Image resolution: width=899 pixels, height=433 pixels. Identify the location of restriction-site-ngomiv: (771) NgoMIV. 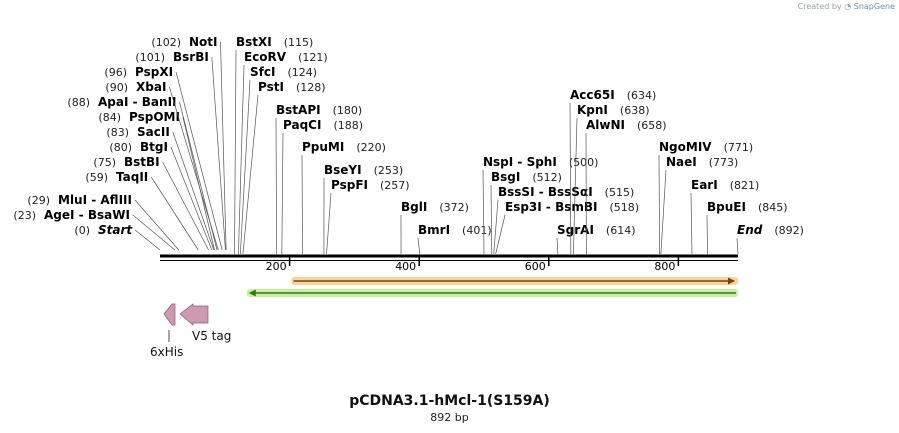
(705, 197).